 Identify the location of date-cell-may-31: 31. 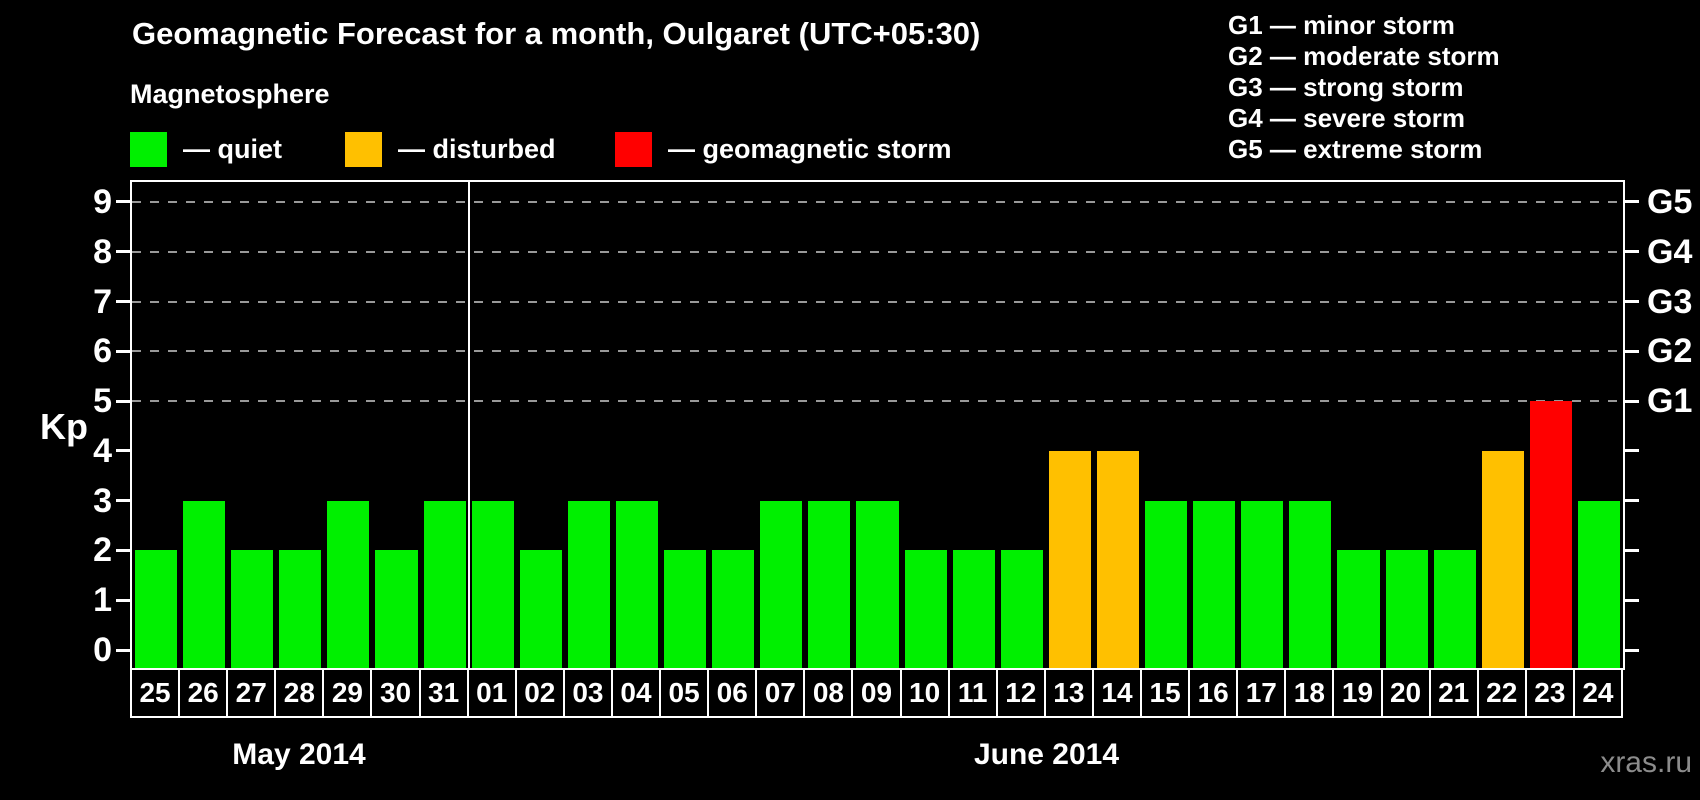
(443, 693).